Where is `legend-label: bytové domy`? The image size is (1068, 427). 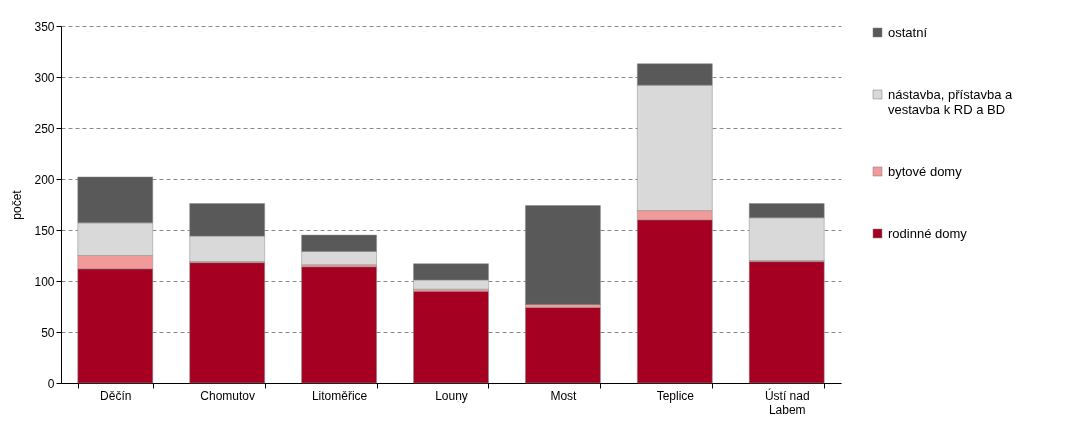
legend-label: bytové domy is located at coordinates (925, 171).